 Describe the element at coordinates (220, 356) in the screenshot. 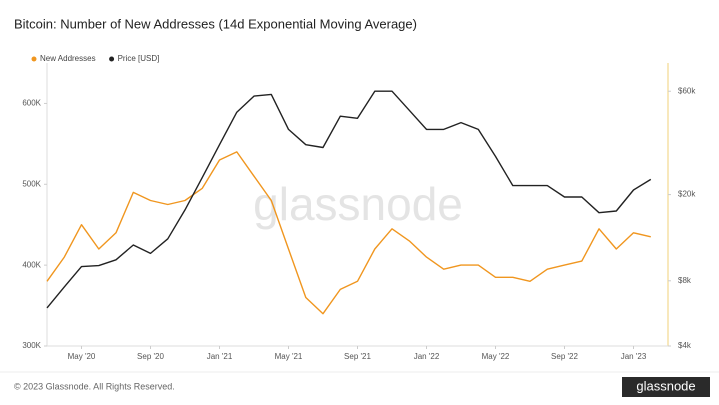

I see `x-tick-label: Jan '21` at that location.